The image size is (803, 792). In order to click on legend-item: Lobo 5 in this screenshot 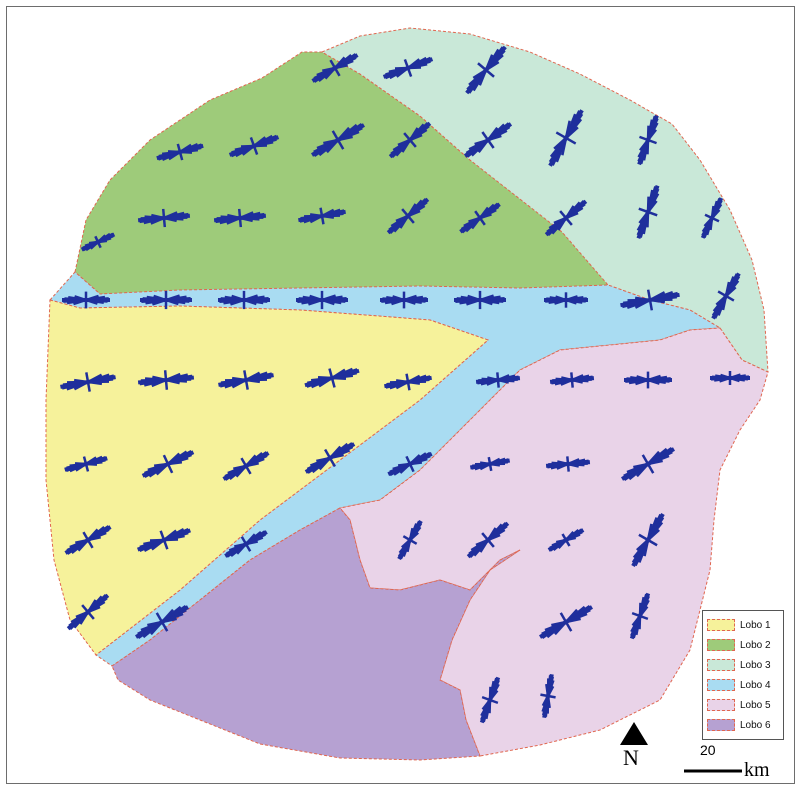, I will do `click(739, 705)`.